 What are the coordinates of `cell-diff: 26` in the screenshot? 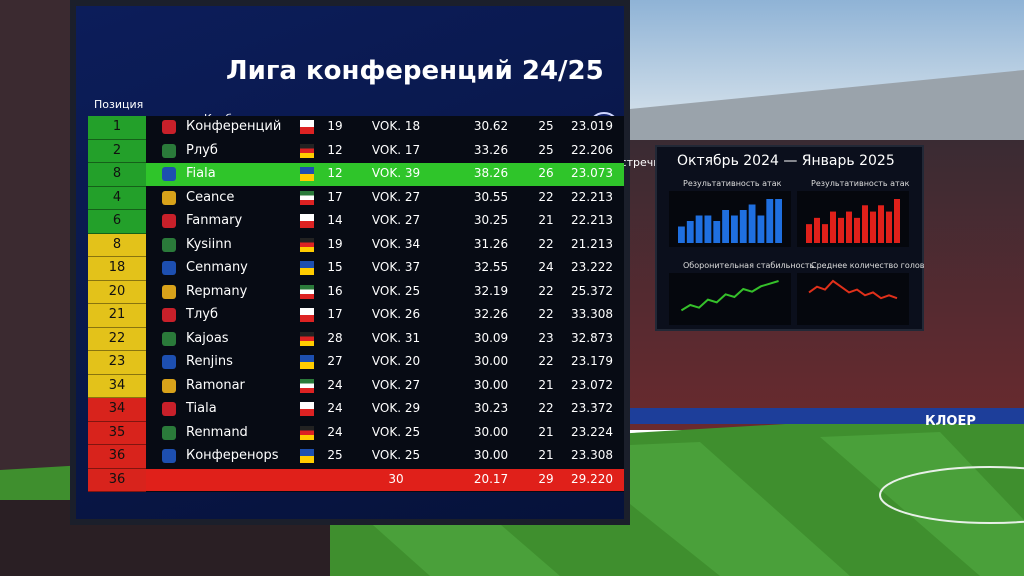 It's located at (546, 173).